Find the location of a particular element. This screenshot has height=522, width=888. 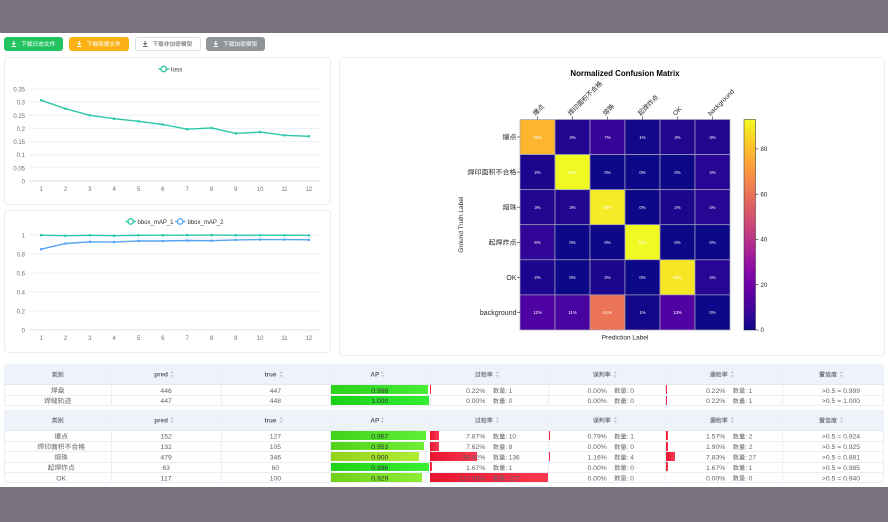

svg-text: Ground Truth Label is located at coordinates (461, 224).